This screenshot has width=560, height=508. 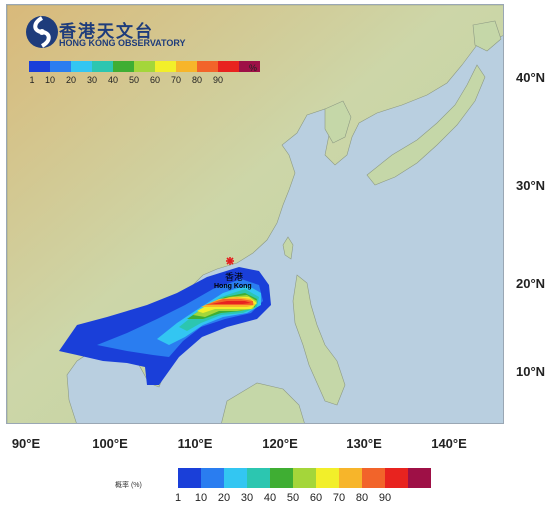 I want to click on top-legend-tick: 30, so click(x=92, y=80).